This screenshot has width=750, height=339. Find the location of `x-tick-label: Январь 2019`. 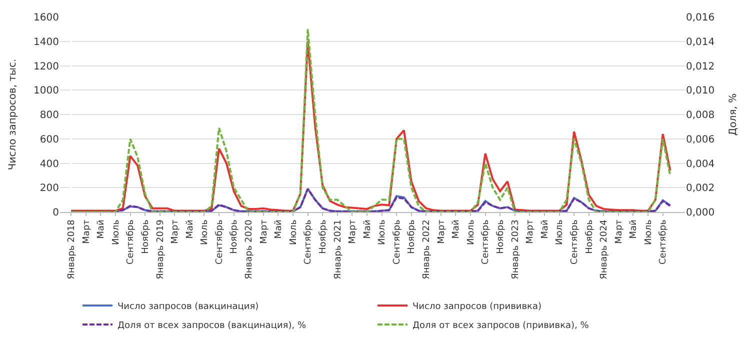

x-tick-label: Январь 2019 is located at coordinates (161, 249).